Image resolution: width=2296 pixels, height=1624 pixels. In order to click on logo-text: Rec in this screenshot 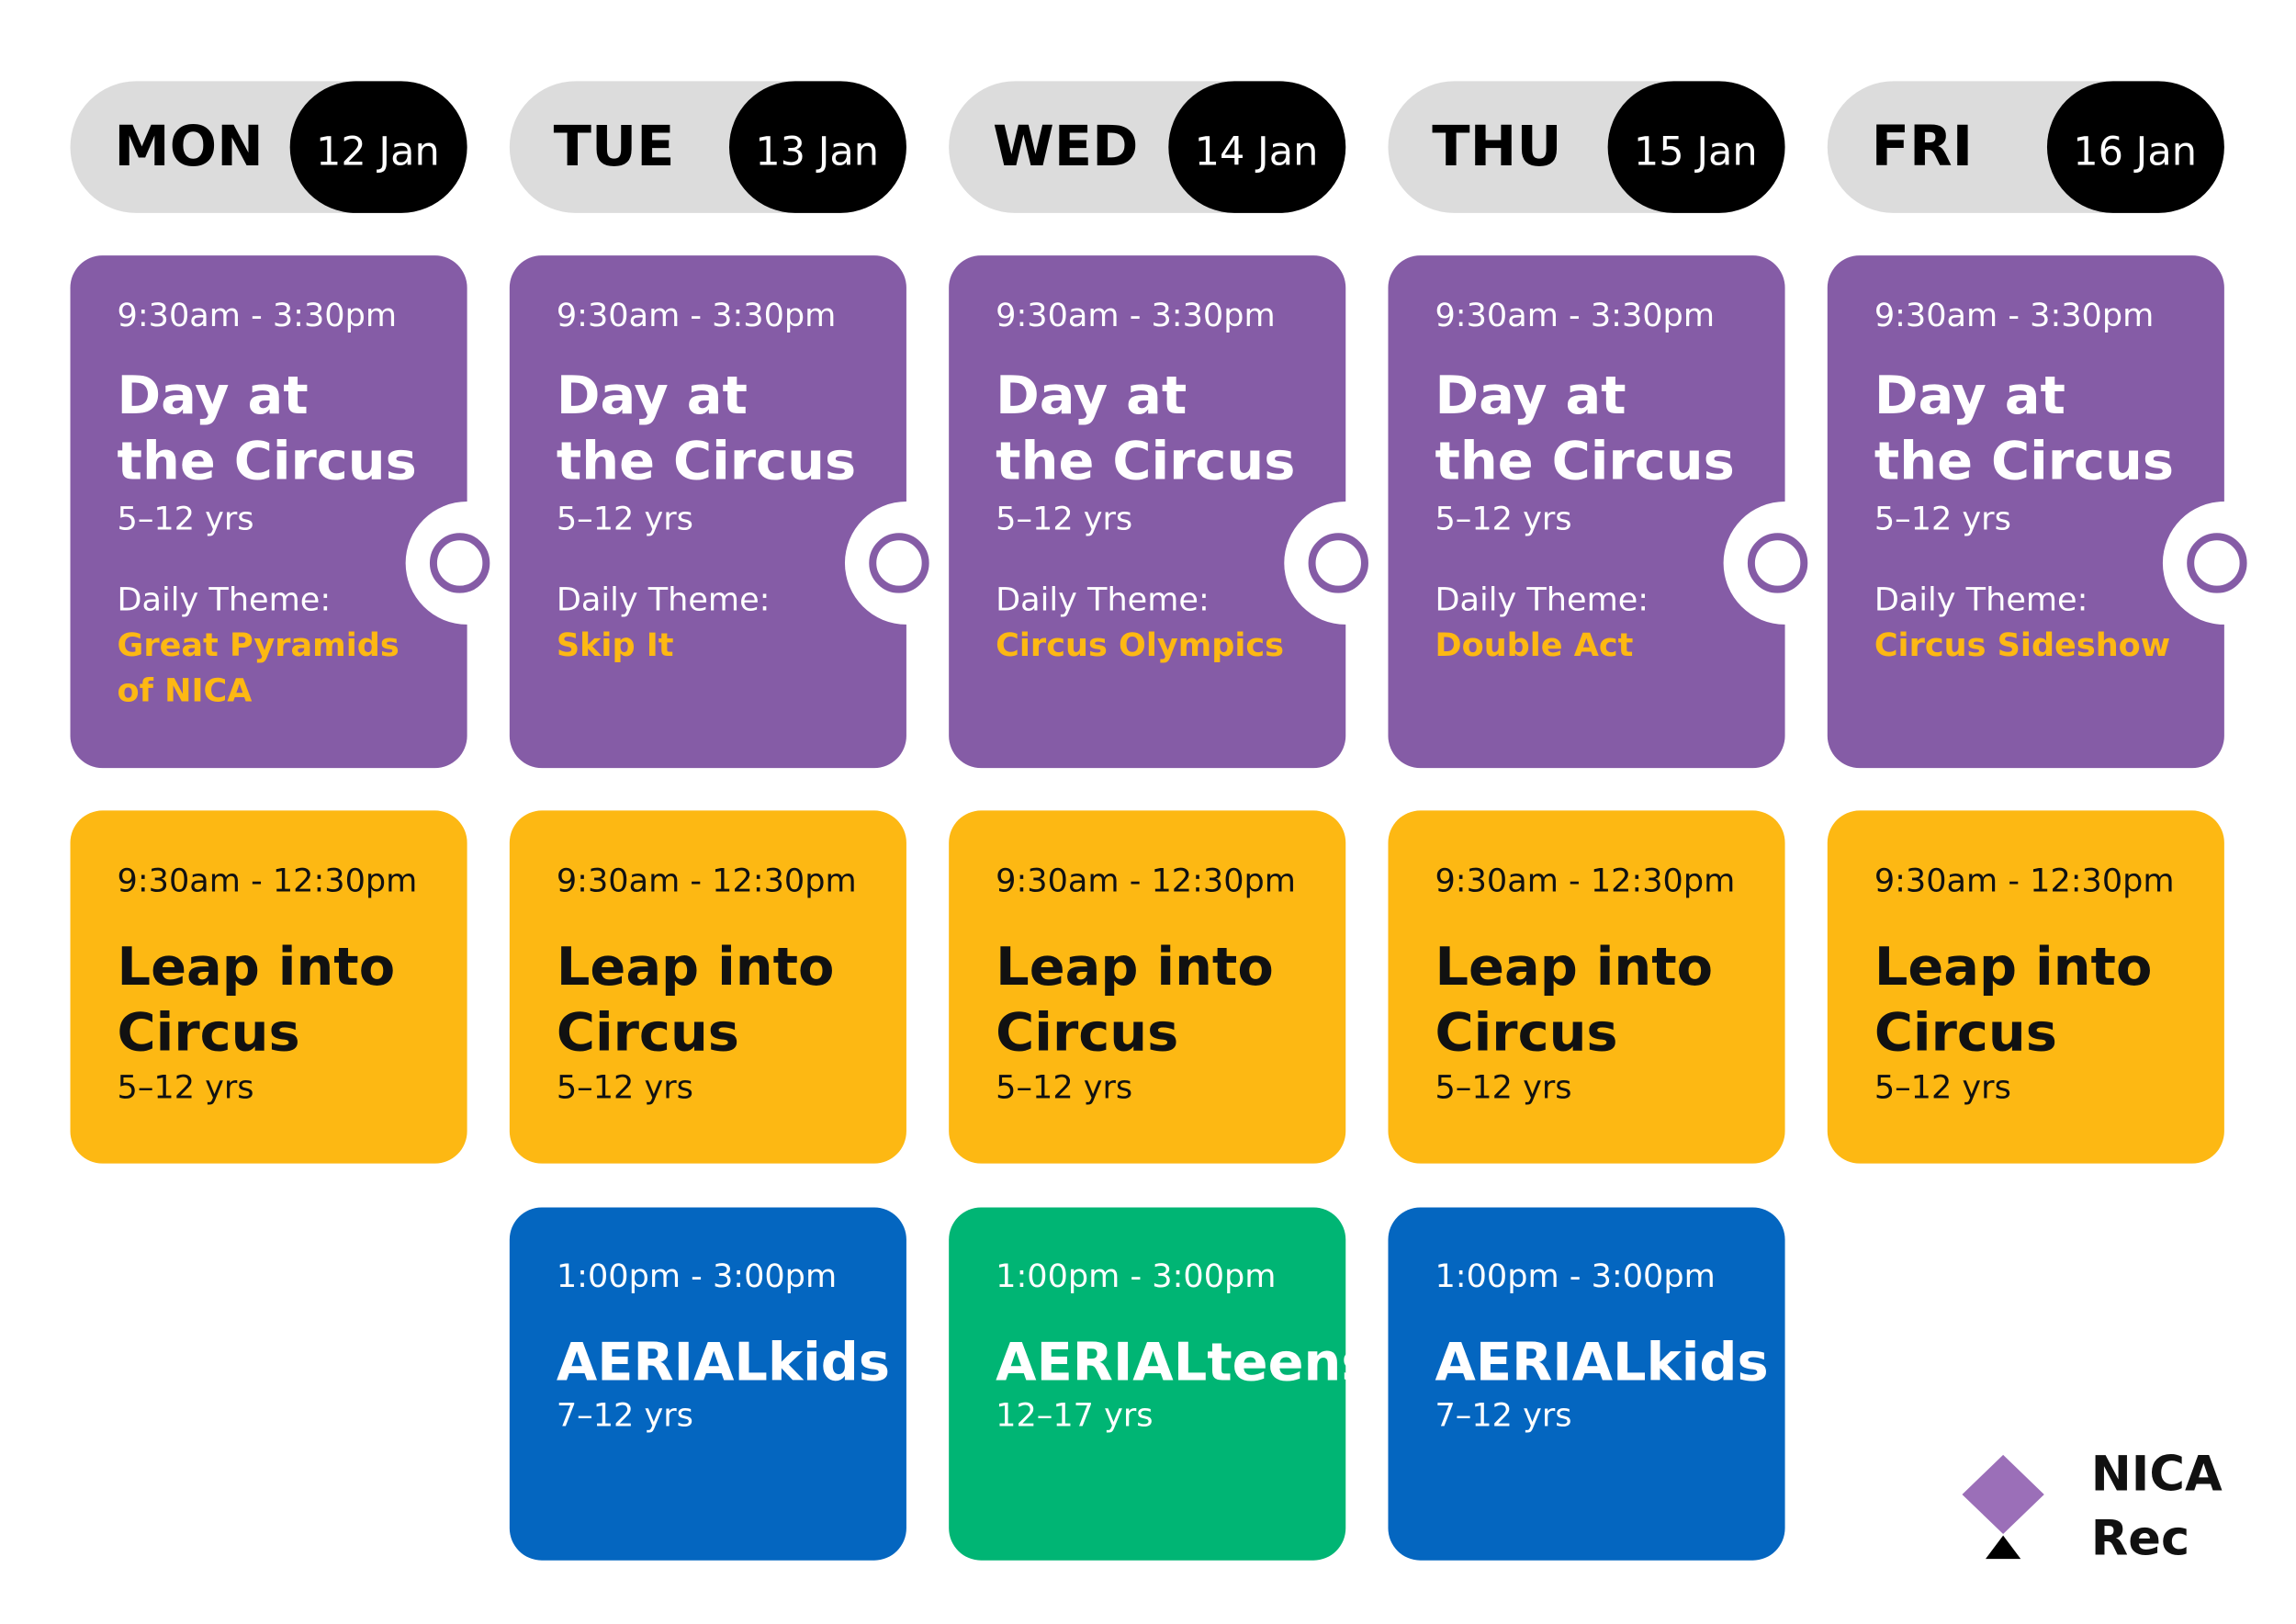, I will do `click(2140, 1539)`.